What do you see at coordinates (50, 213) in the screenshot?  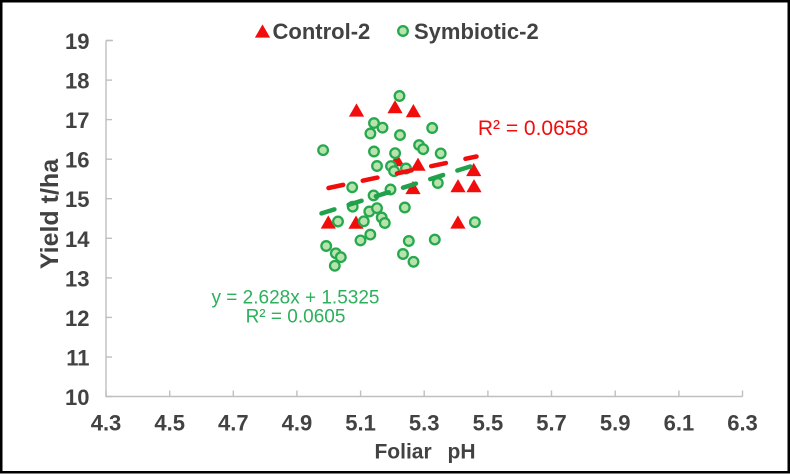 I see `svg-text: Yield t/ha` at bounding box center [50, 213].